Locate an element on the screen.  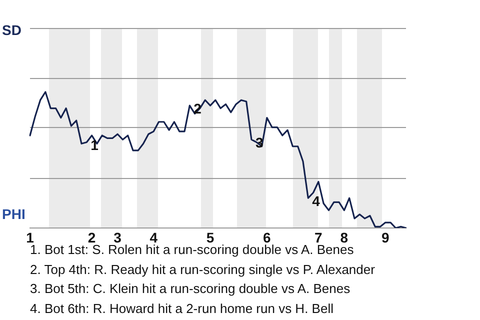
text: 2. Top 4th: R. Ready hit a run-scoring single vs P. Alexander is located at coordinates (202, 269).